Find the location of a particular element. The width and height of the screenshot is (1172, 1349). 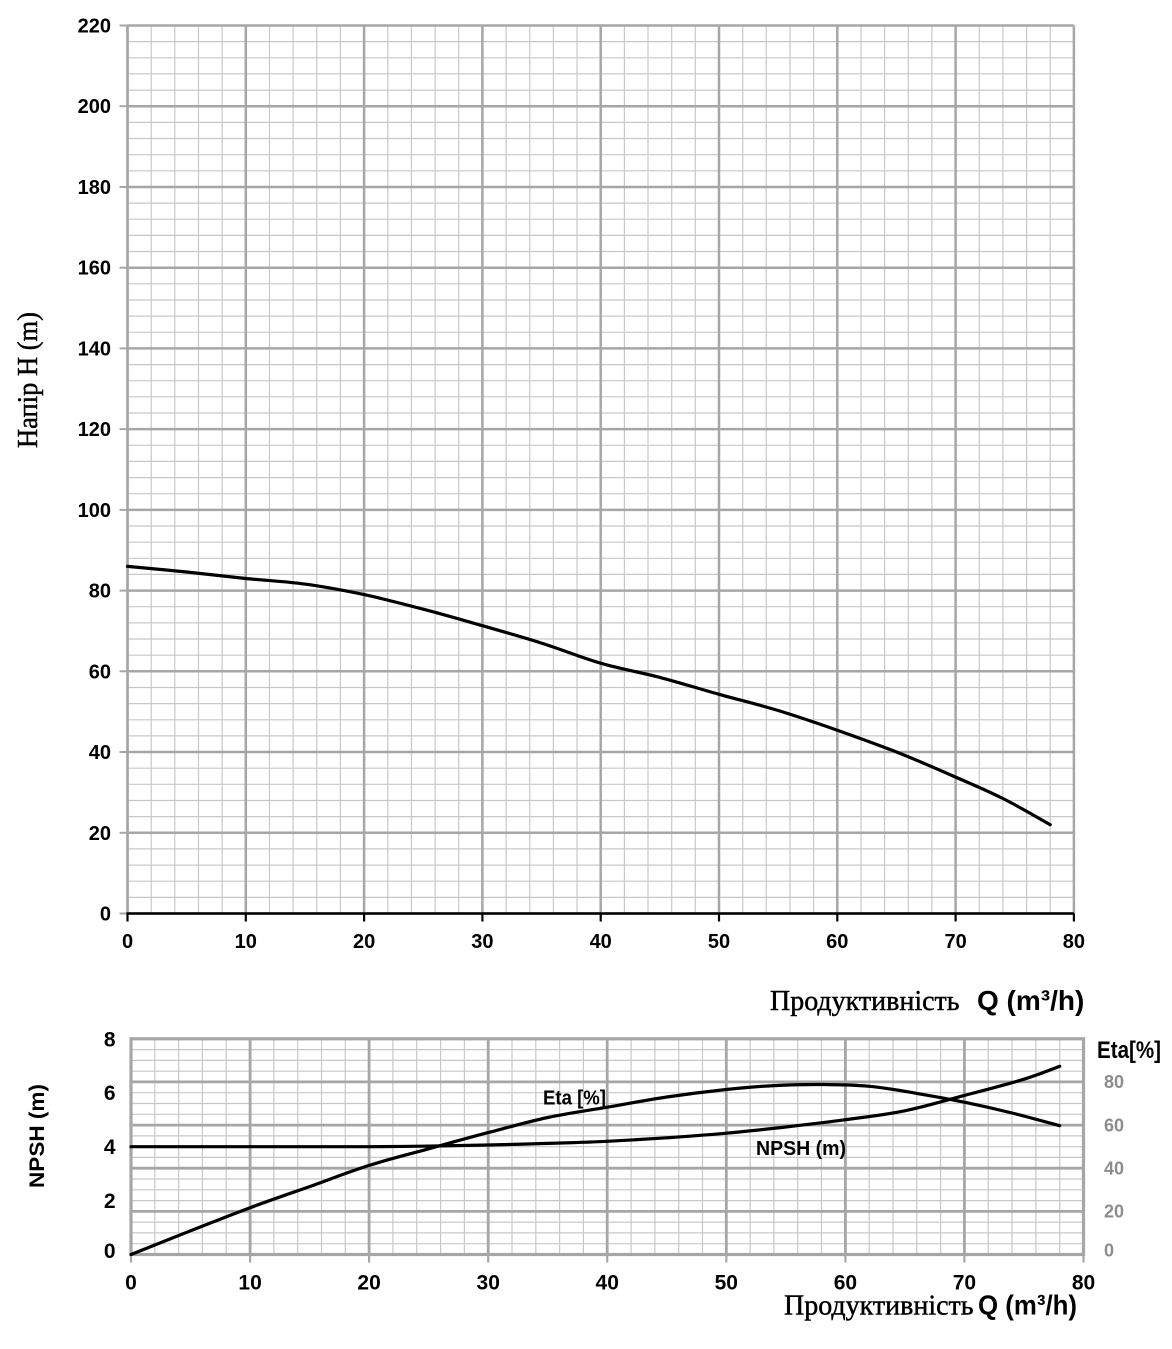

svg-text: Напір H (m) is located at coordinates (28, 380).